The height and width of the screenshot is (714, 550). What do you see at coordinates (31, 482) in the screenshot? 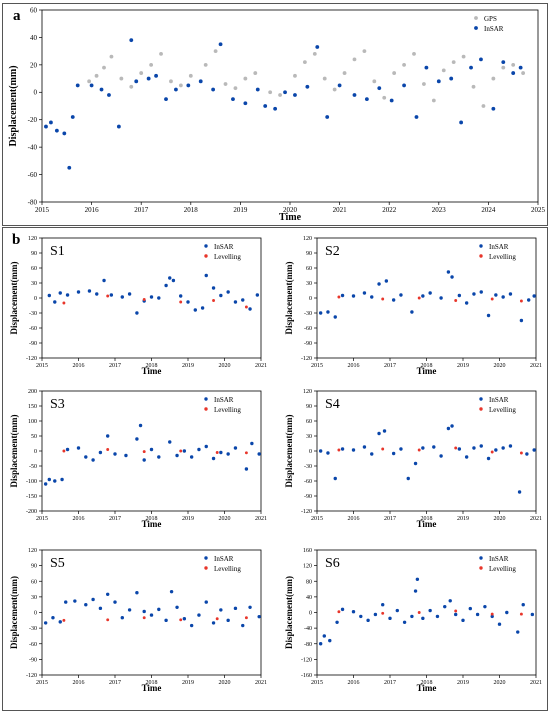
I see `y-tick-label-S3: -100` at bounding box center [31, 482].